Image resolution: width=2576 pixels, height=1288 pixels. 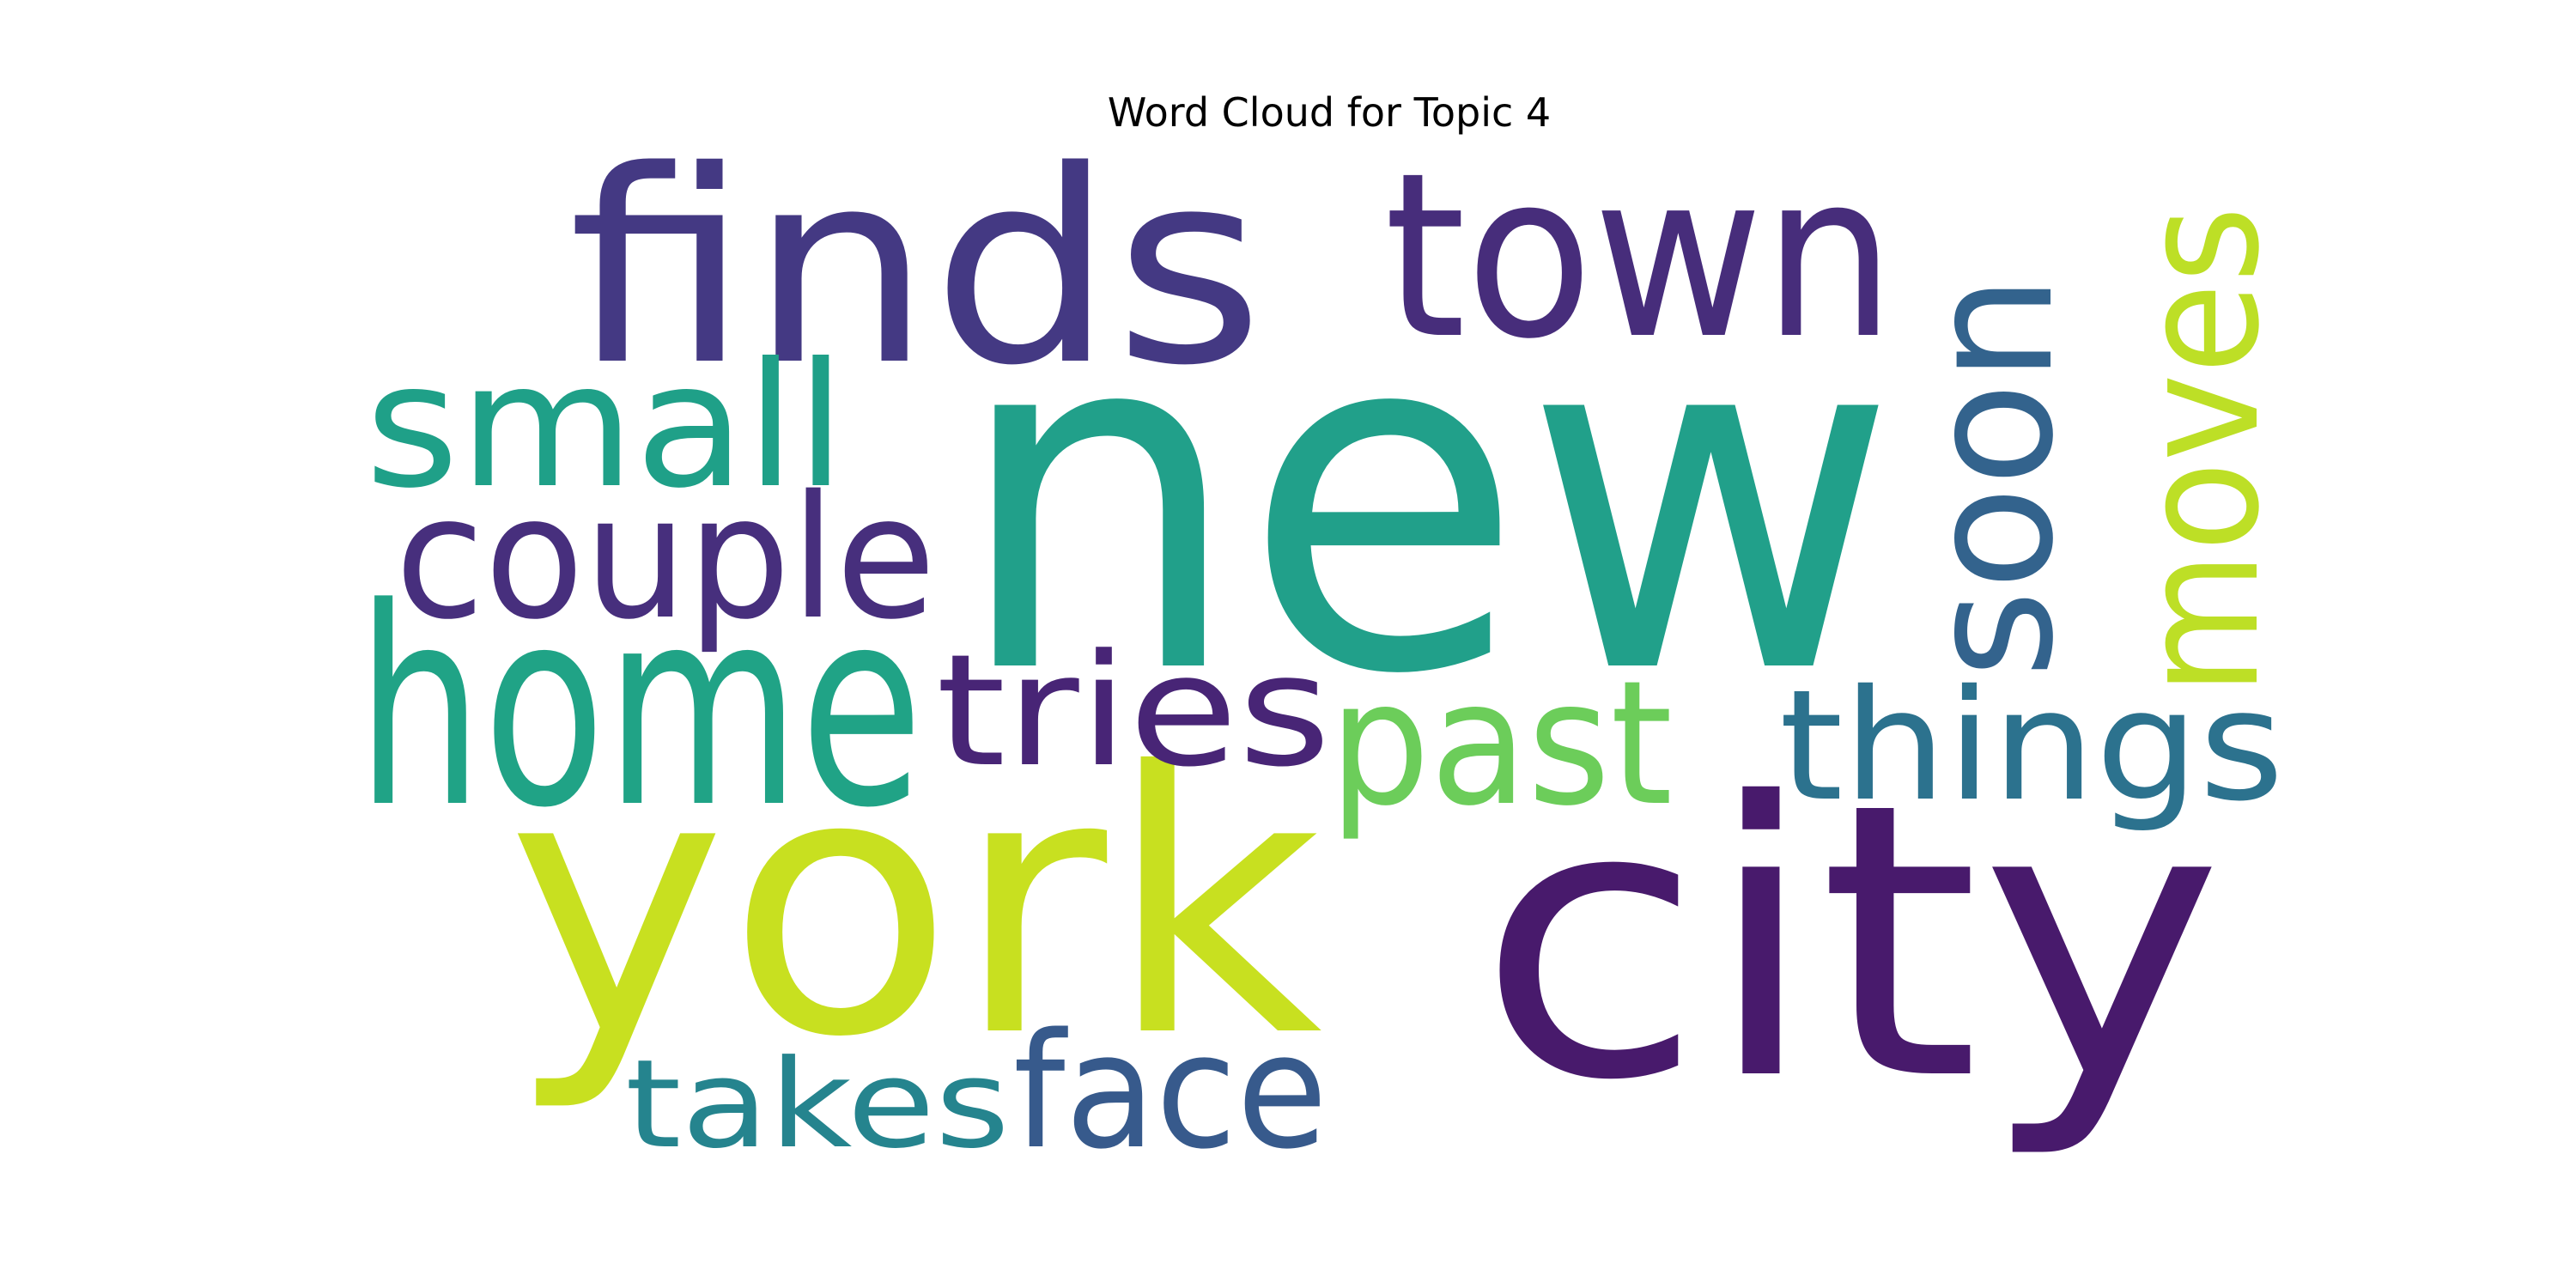 What do you see at coordinates (817, 1105) in the screenshot?
I see `word-takes: takes` at bounding box center [817, 1105].